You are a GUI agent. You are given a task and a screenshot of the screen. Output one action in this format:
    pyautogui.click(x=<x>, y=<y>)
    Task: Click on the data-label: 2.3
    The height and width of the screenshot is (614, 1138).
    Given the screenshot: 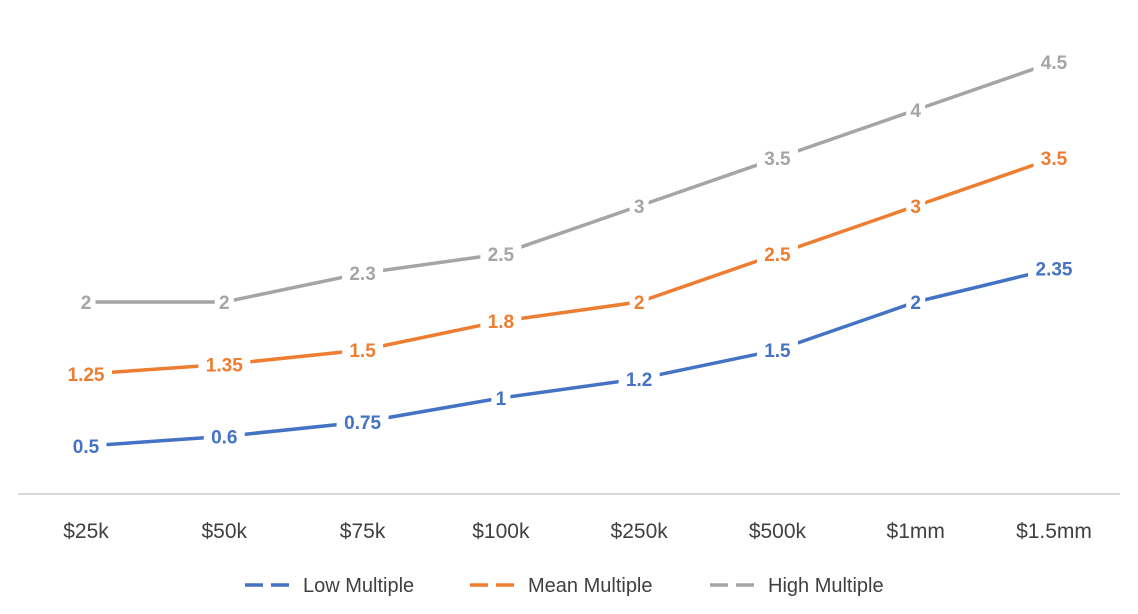 What is the action you would take?
    pyautogui.click(x=362, y=274)
    